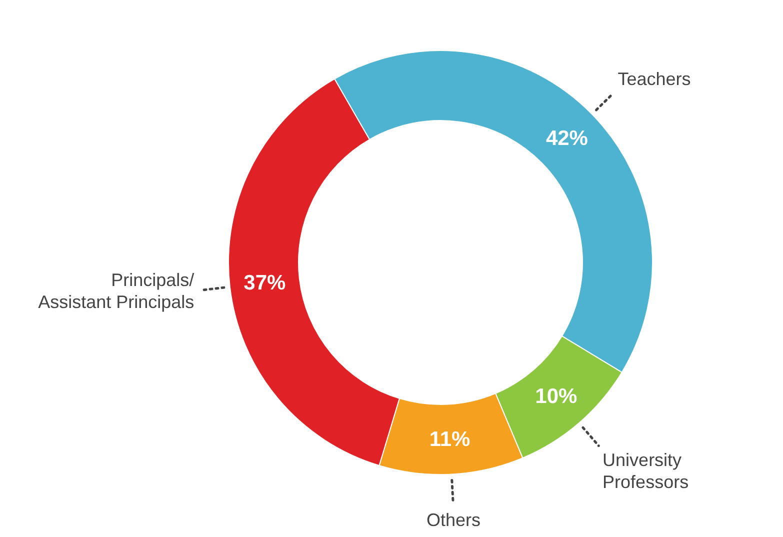 This screenshot has height=537, width=783. What do you see at coordinates (556, 396) in the screenshot?
I see `data-label: 10%` at bounding box center [556, 396].